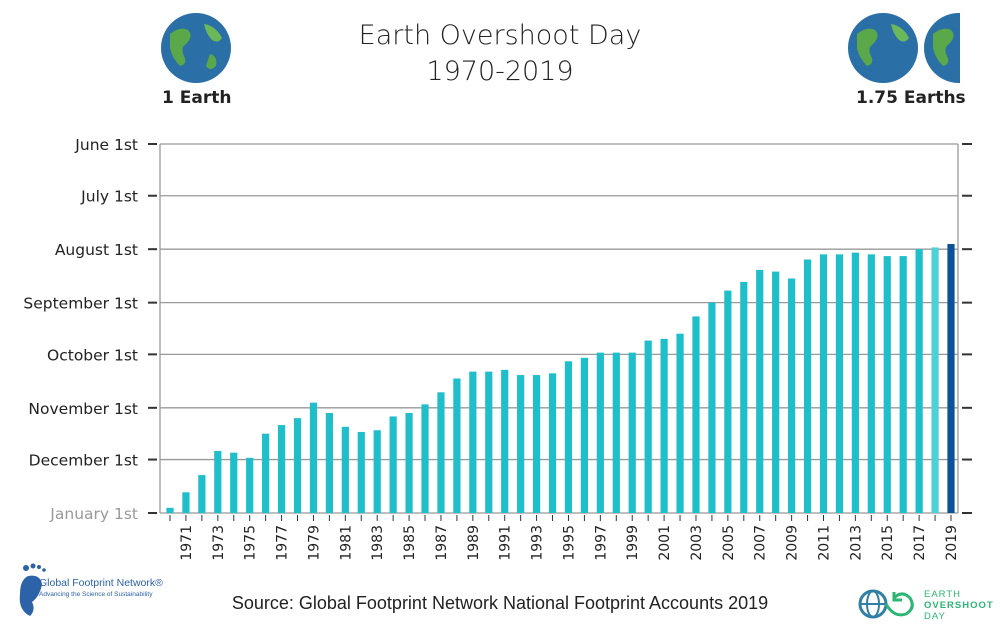  I want to click on x-tick-label: 2011, so click(824, 543).